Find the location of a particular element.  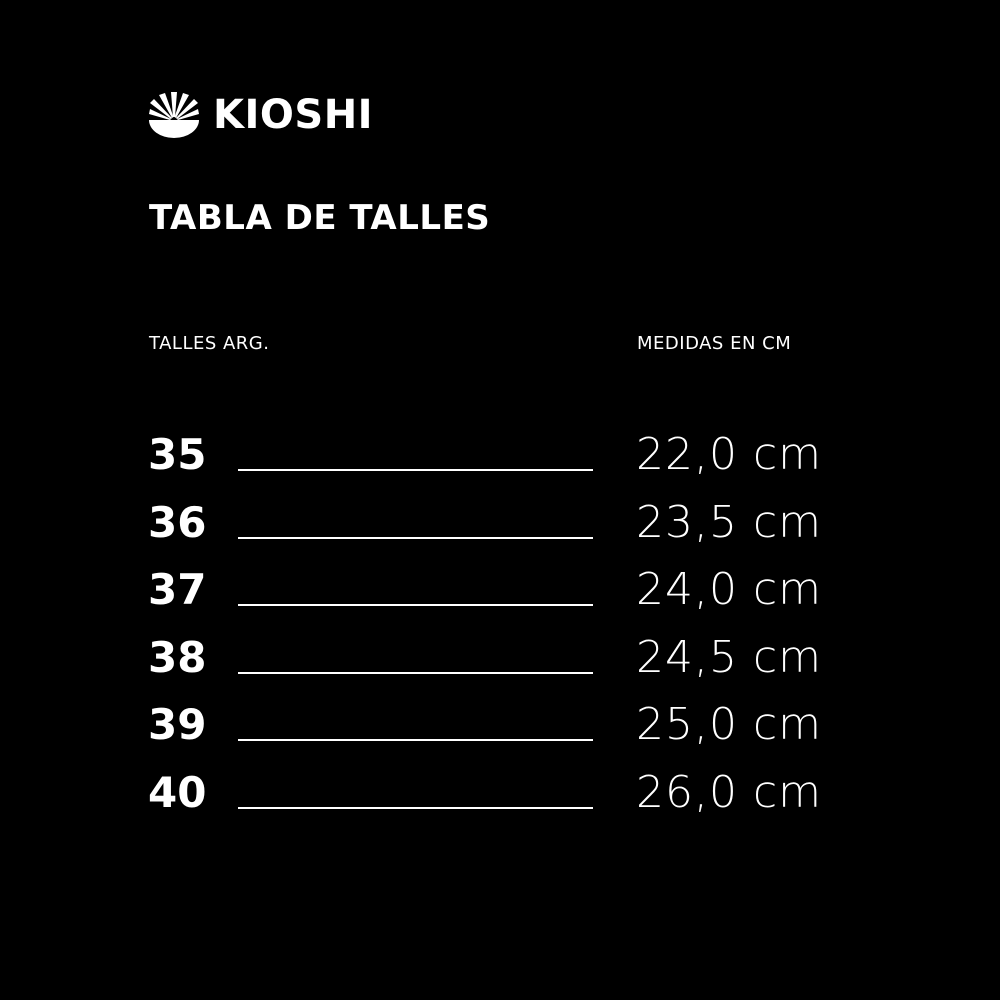

table-row: 36 23,5 cm is located at coordinates (500, 523).